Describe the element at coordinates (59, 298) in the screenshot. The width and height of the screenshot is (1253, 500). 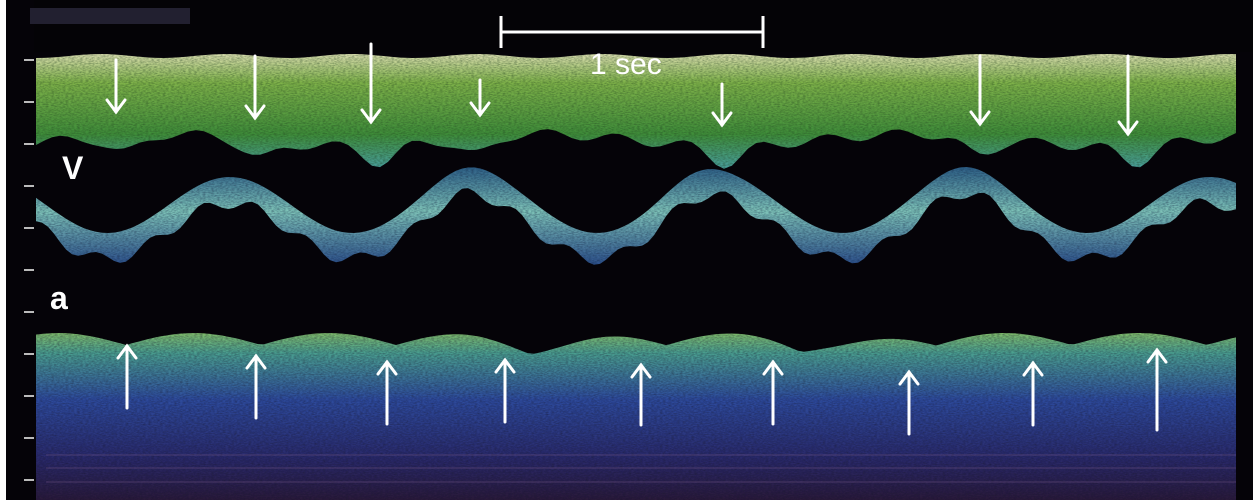
I see `atrium-label: a` at that location.